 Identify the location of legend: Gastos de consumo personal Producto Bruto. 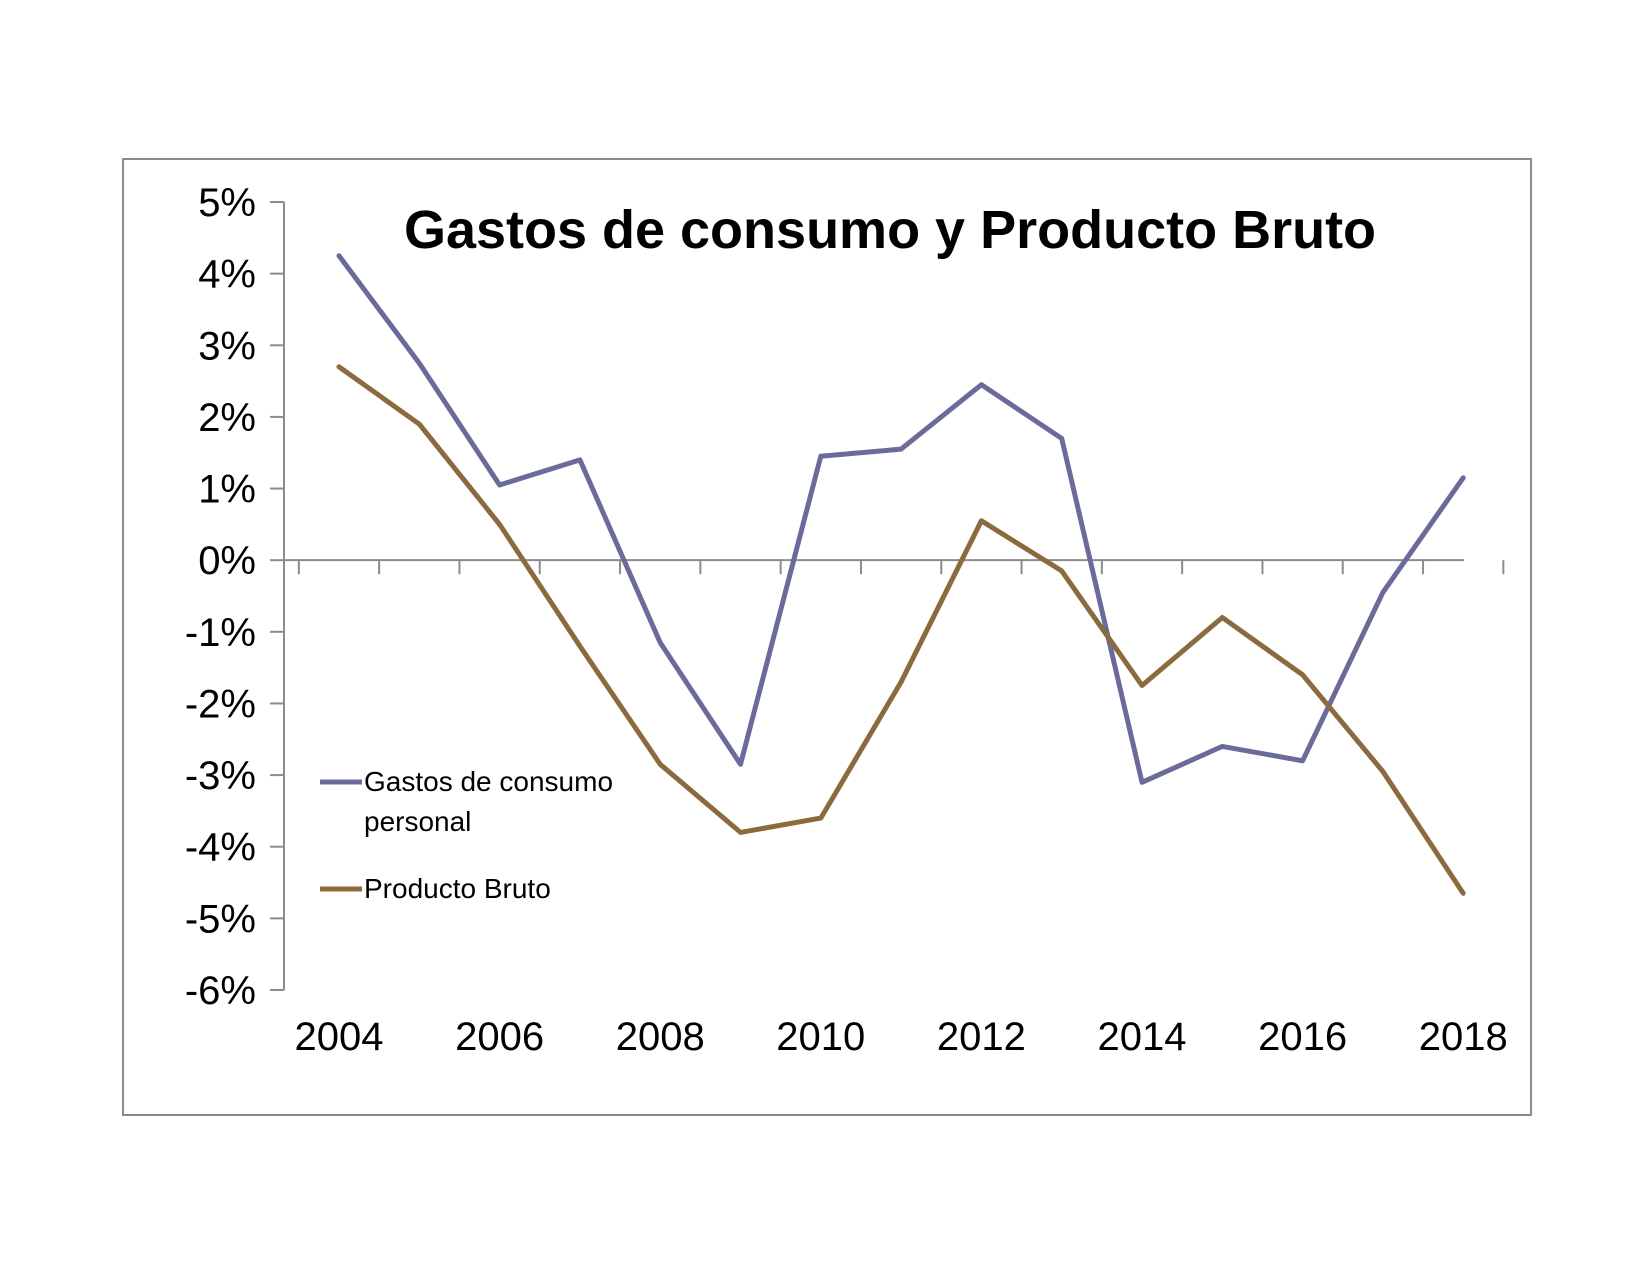
(466, 835).